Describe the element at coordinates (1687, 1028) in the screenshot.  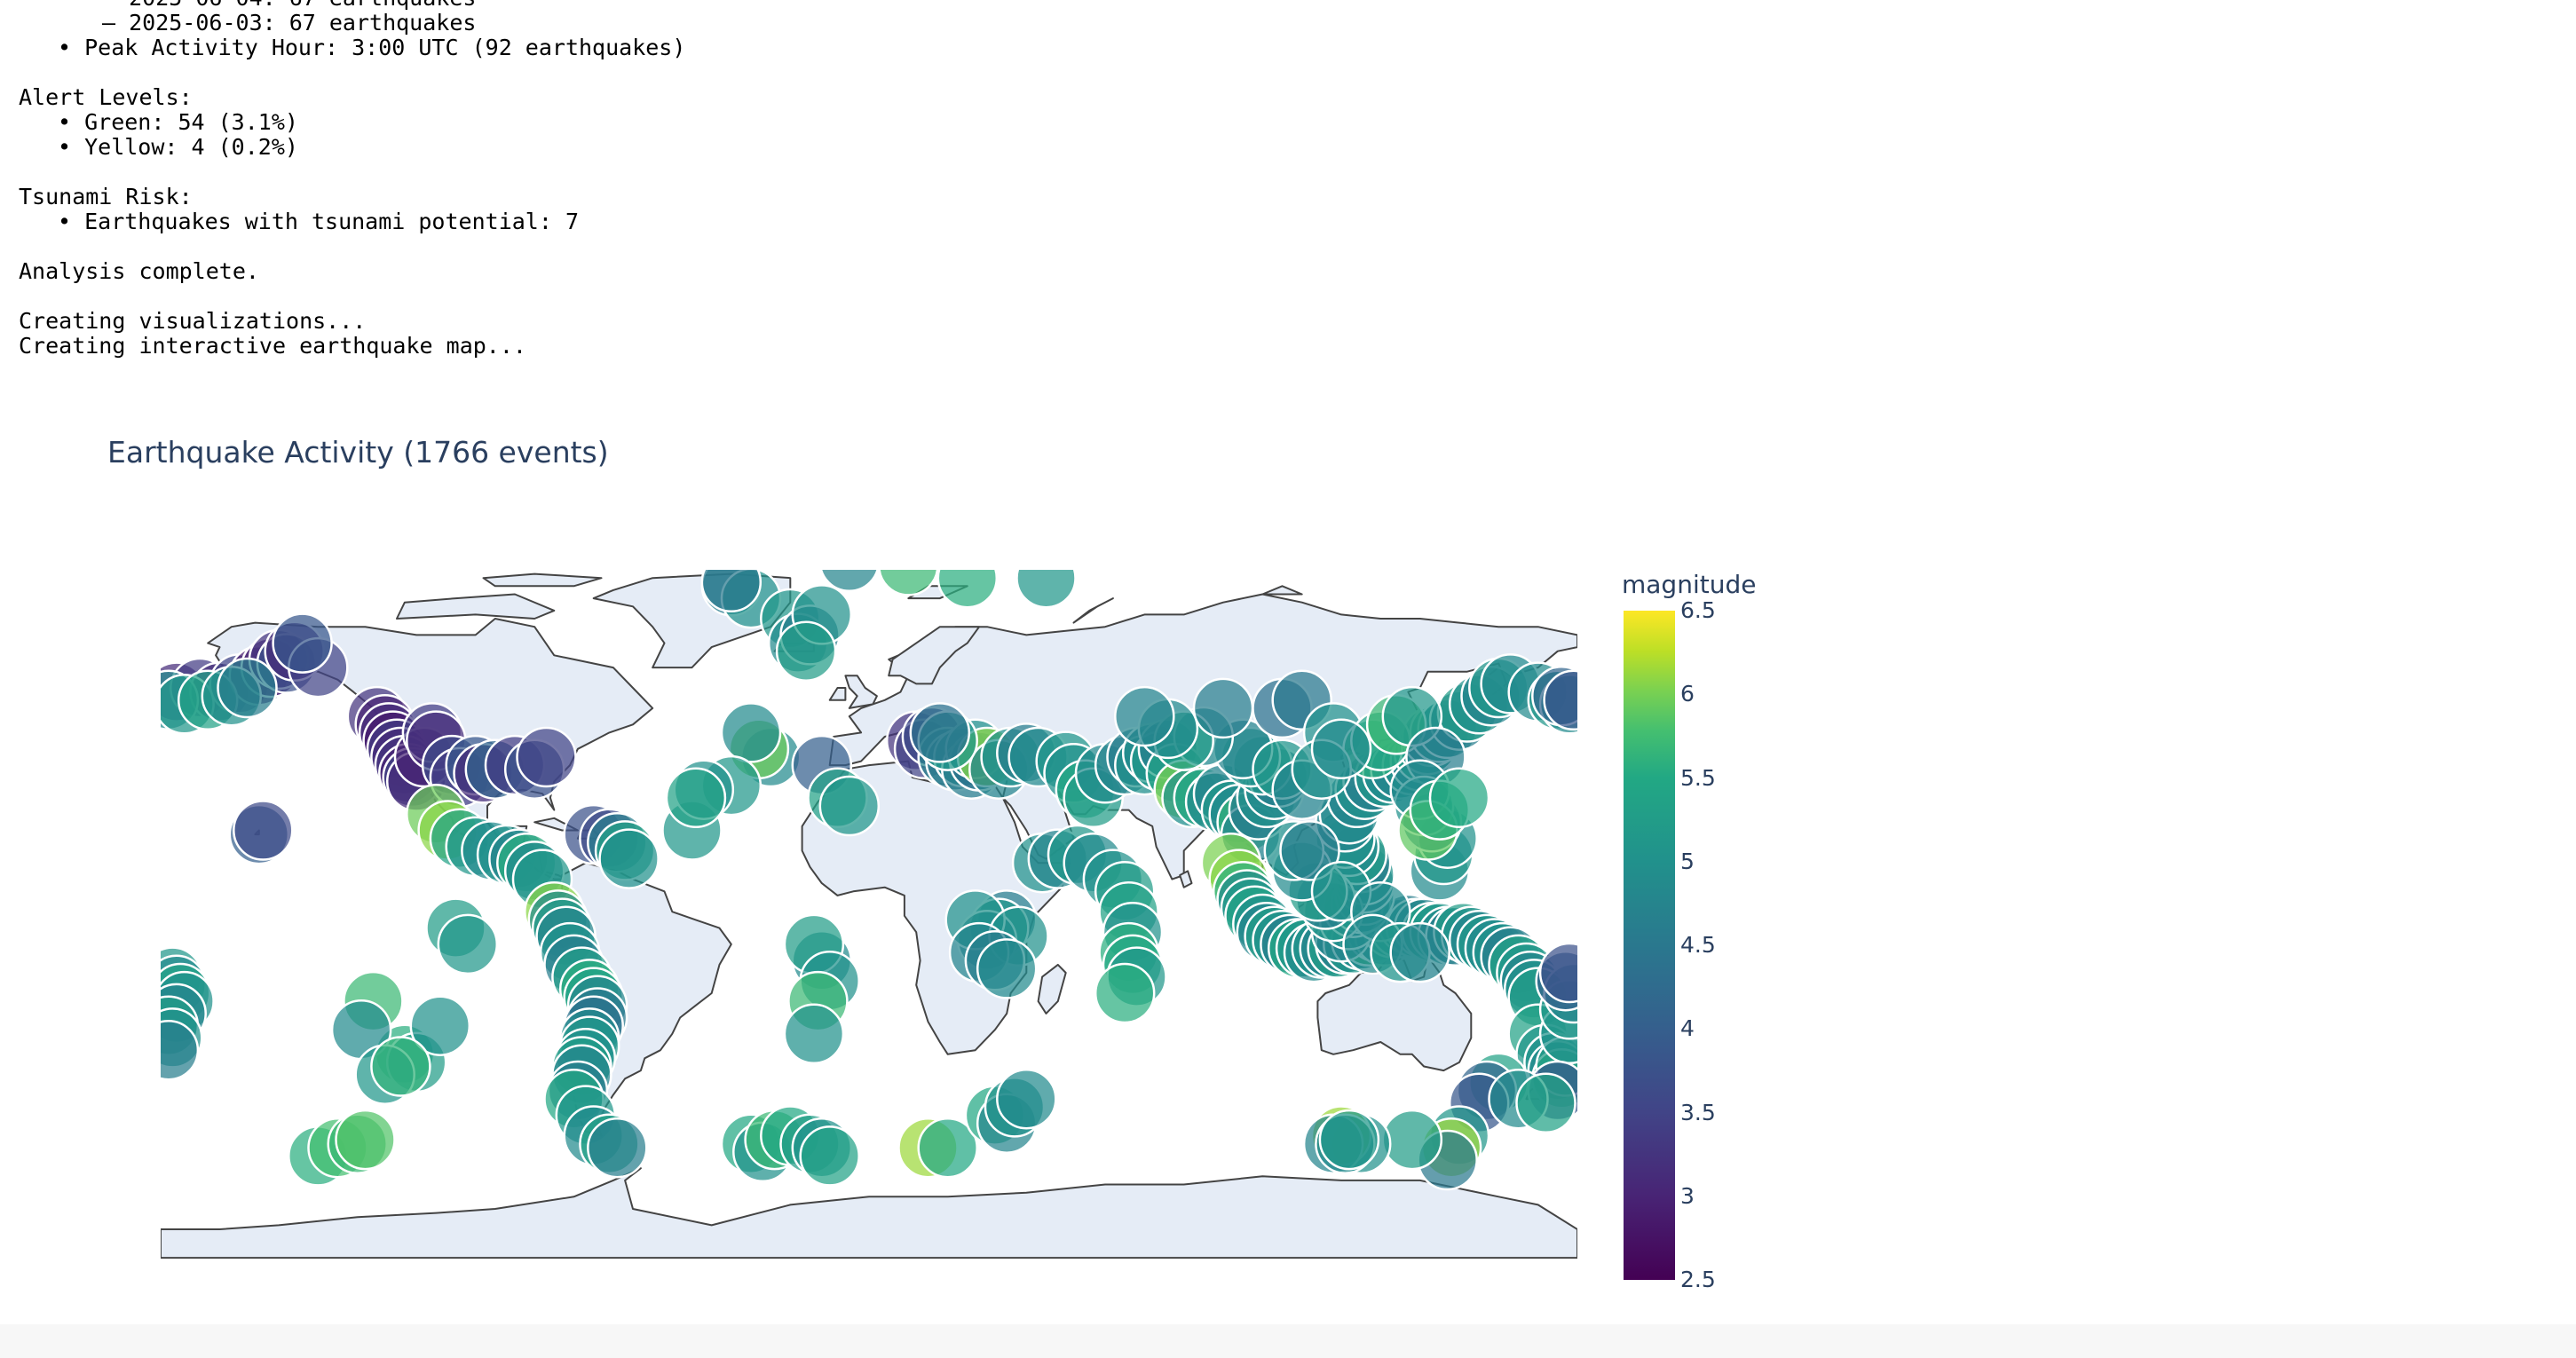
I see `colorbar-tick-label: 4` at that location.